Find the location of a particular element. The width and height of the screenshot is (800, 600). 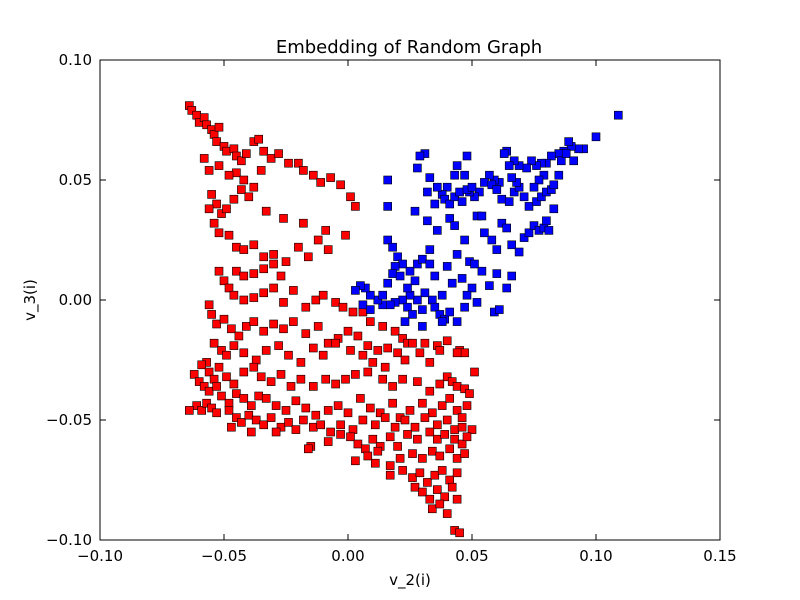

y-tick-label: 0.00 is located at coordinates (75, 300).